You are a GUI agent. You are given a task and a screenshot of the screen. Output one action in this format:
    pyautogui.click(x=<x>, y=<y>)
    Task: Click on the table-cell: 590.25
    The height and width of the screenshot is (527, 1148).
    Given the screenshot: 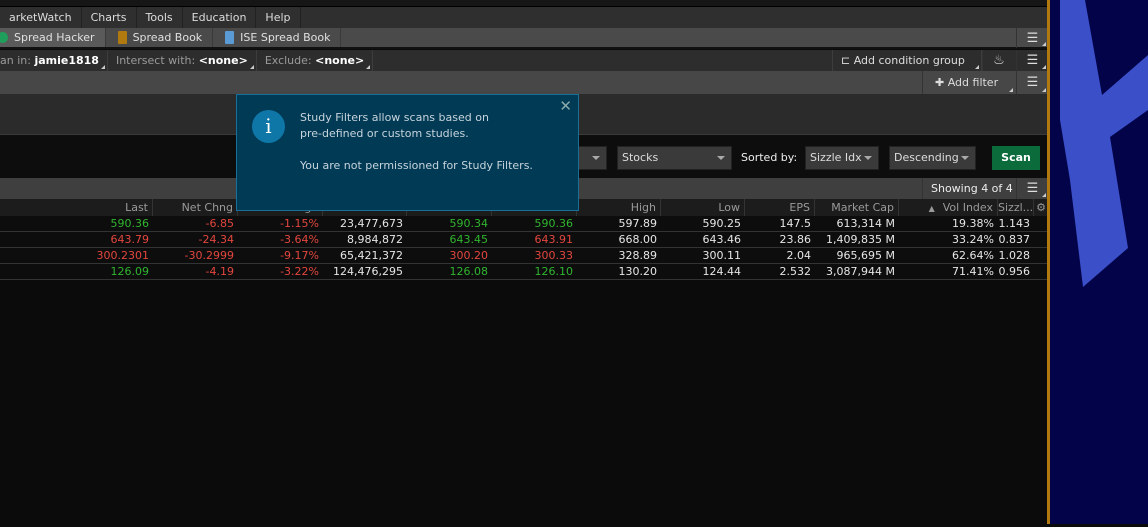 What is the action you would take?
    pyautogui.click(x=722, y=223)
    